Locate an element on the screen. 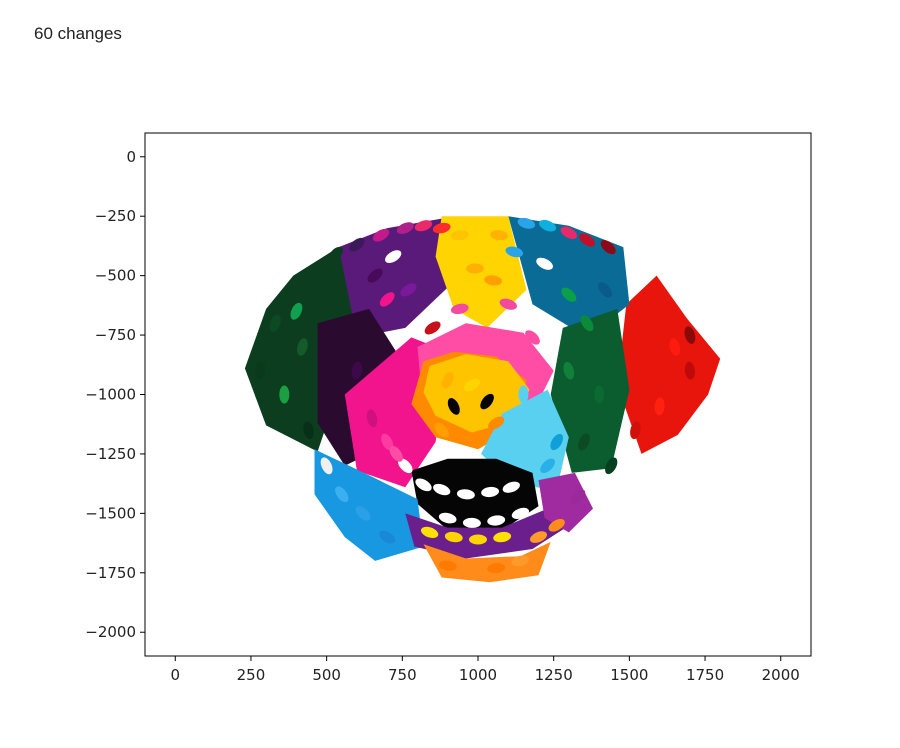 The width and height of the screenshot is (900, 748). x-tick-label: 2000 is located at coordinates (781, 675).